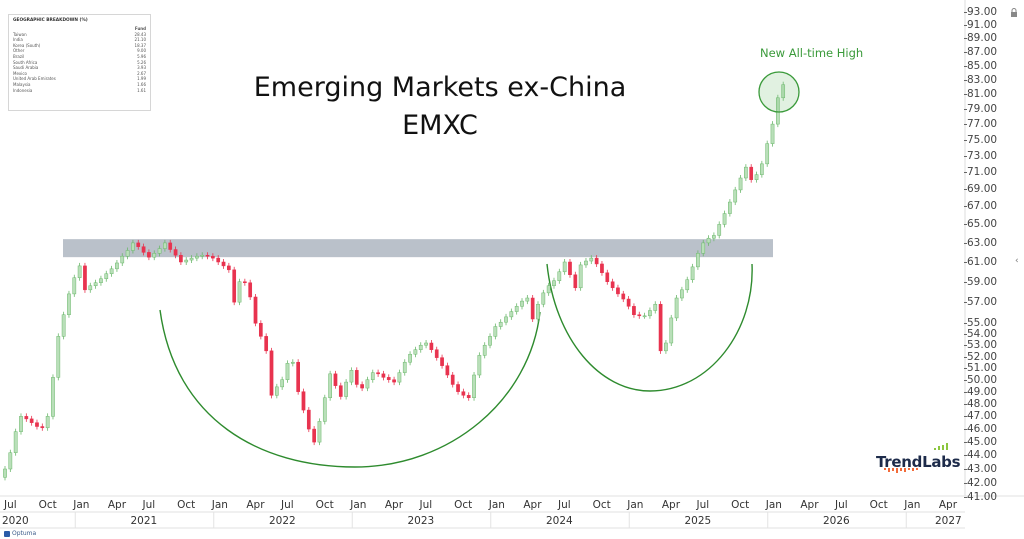 This screenshot has height=539, width=1024. I want to click on y-tick-label: 71.00, so click(980, 172).